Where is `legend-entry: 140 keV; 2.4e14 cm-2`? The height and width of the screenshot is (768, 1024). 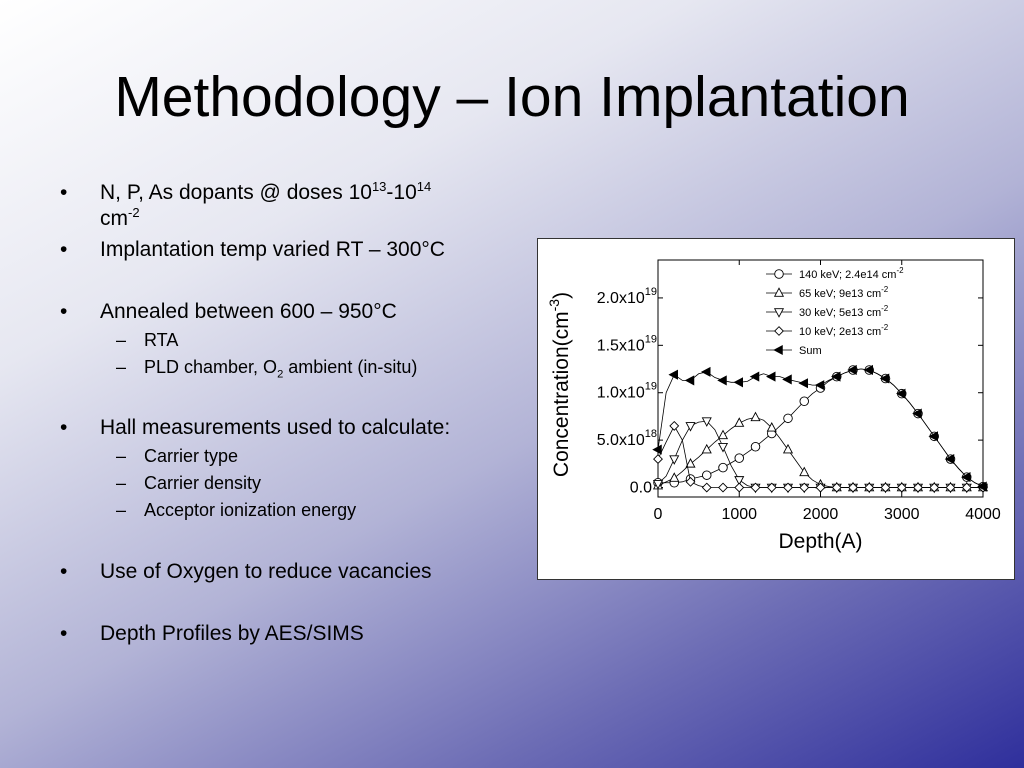
legend-entry: 140 keV; 2.4e14 cm-2 is located at coordinates (851, 273).